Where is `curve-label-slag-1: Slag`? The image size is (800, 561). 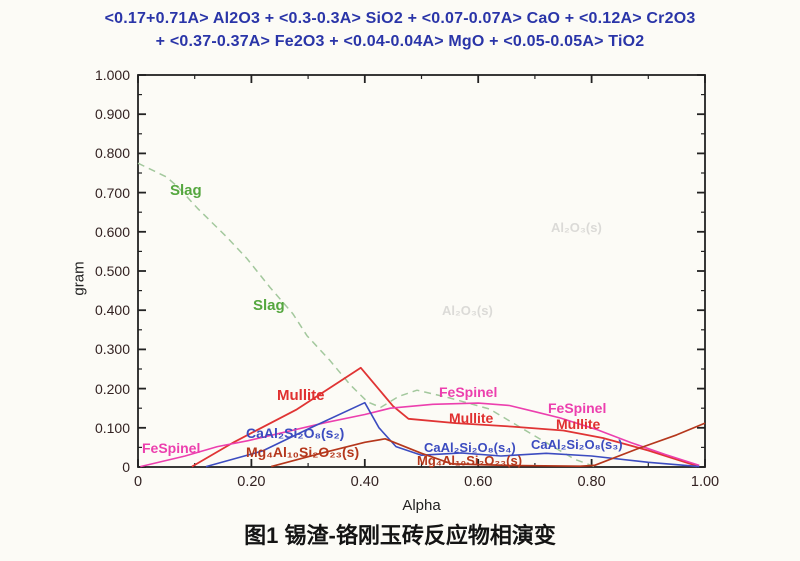 curve-label-slag-1: Slag is located at coordinates (186, 190).